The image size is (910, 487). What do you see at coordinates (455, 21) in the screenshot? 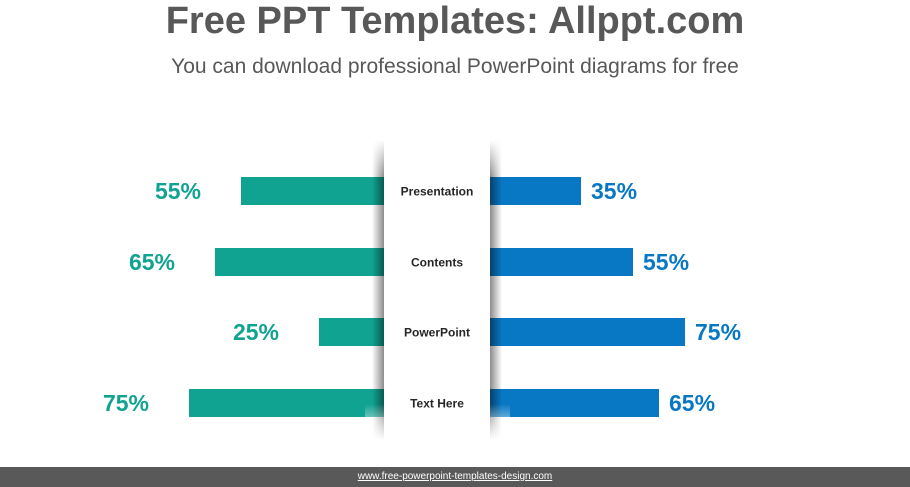
I see `page-title: Free PPT Templates: Allppt.com` at bounding box center [455, 21].